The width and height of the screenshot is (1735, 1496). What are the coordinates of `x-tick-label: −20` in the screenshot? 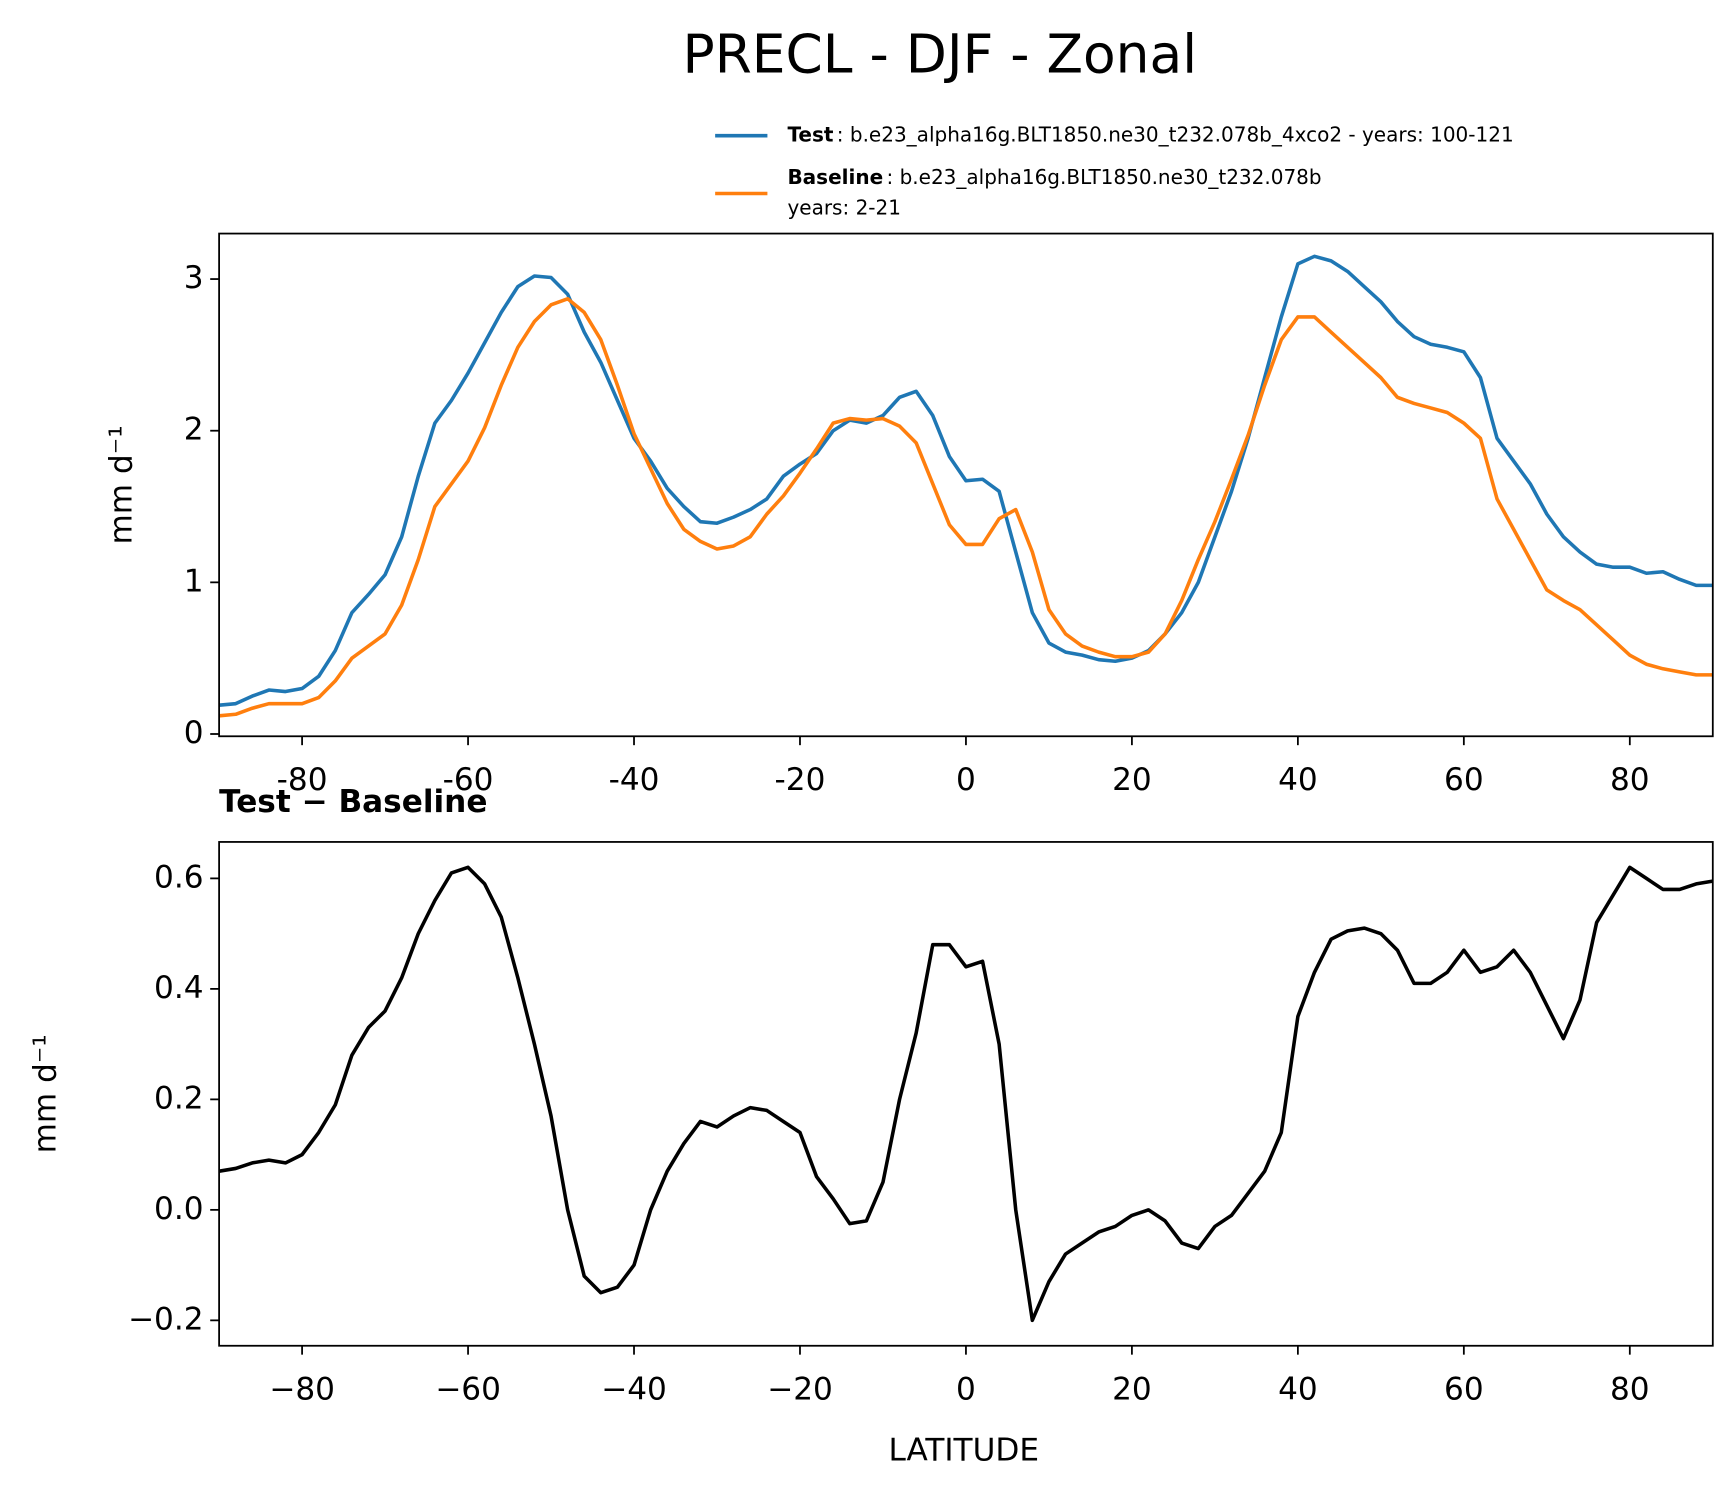 It's located at (800, 1389).